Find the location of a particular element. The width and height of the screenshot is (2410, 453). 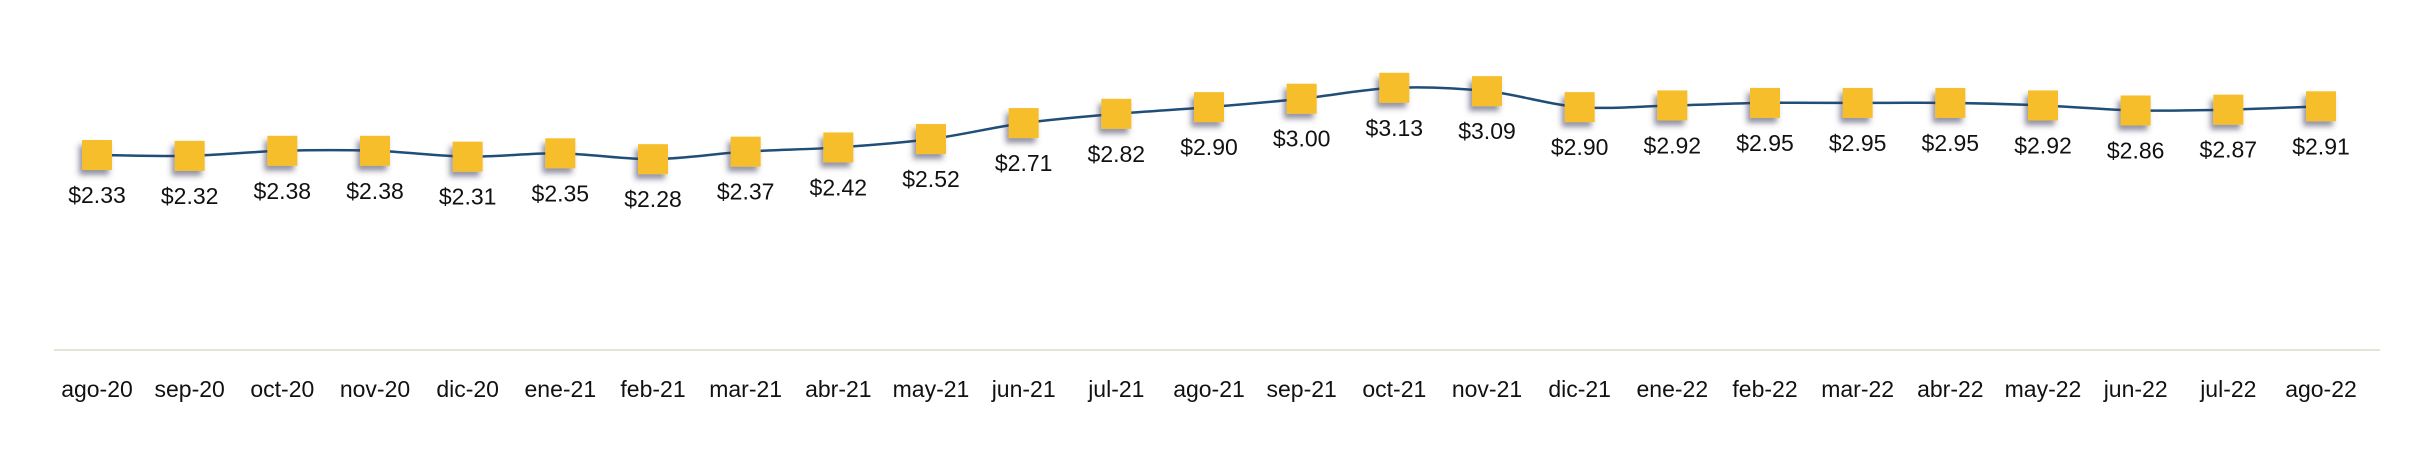

x-tick-label: may-22 is located at coordinates (2043, 389).